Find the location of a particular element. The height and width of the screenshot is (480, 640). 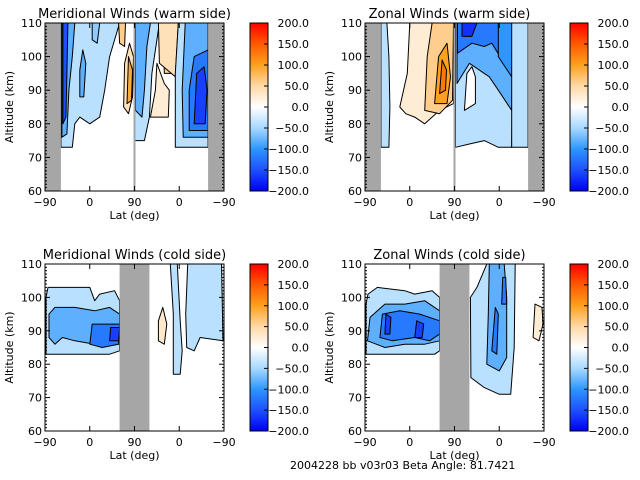

colorbar-tick-label: −50.0 is located at coordinates (612, 128).